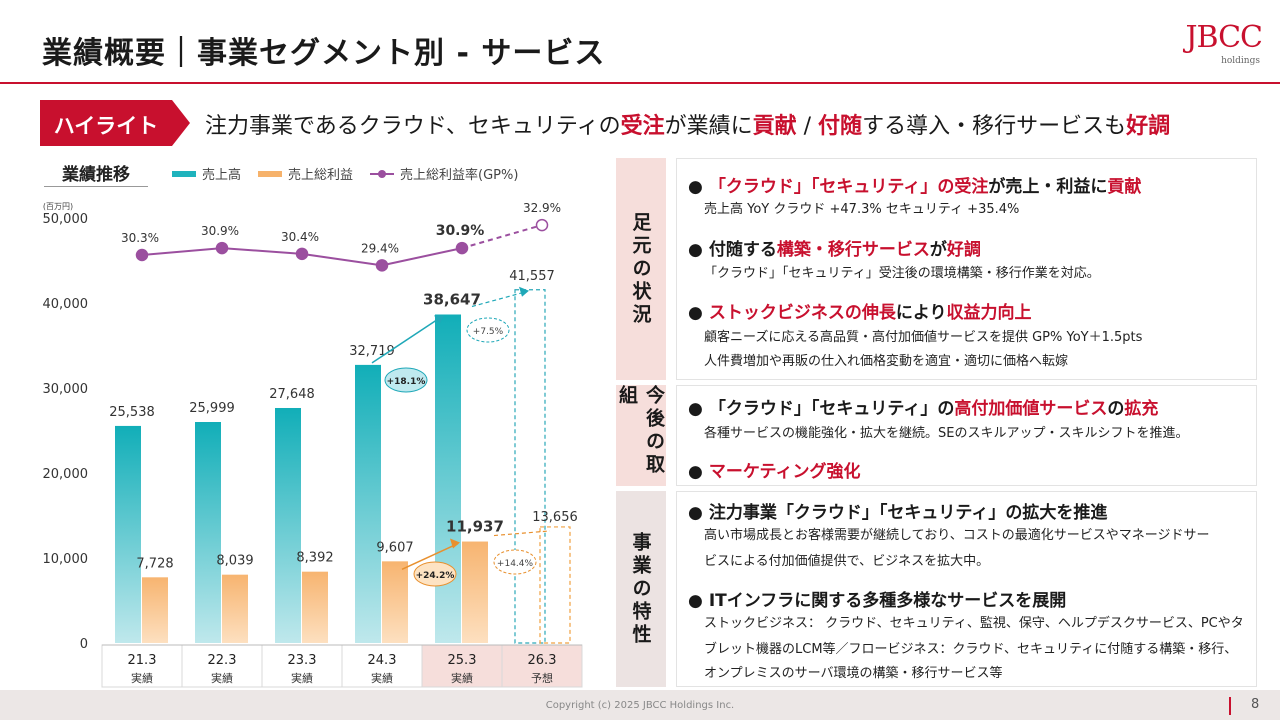  Describe the element at coordinates (848, 187) in the screenshot. I see `bullet-heading-current-part: 「クラウド」「セキュリティ」の受注` at that location.